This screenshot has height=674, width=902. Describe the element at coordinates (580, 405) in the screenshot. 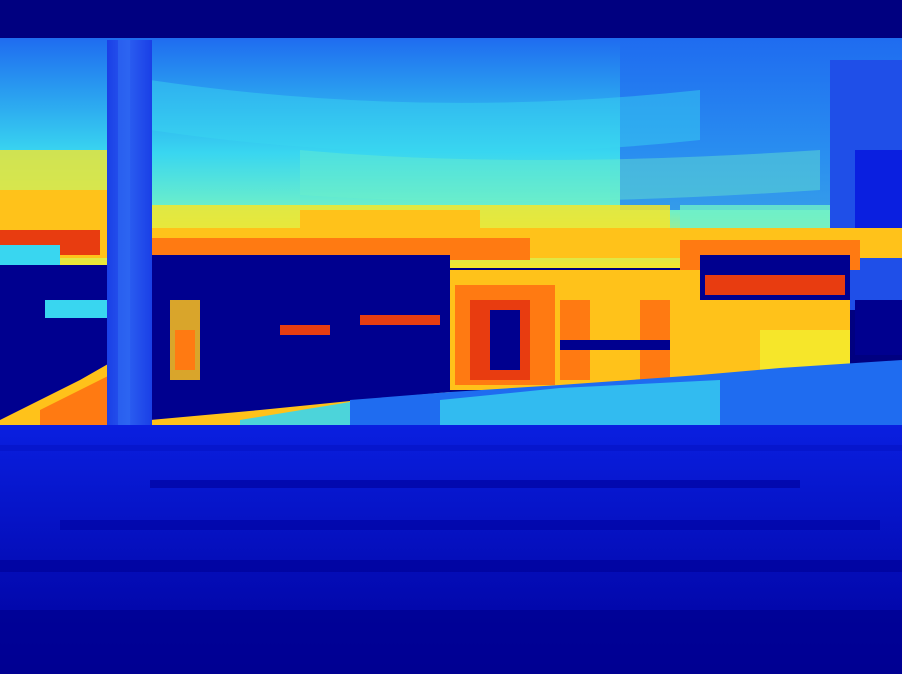

I see `mid-transition` at that location.